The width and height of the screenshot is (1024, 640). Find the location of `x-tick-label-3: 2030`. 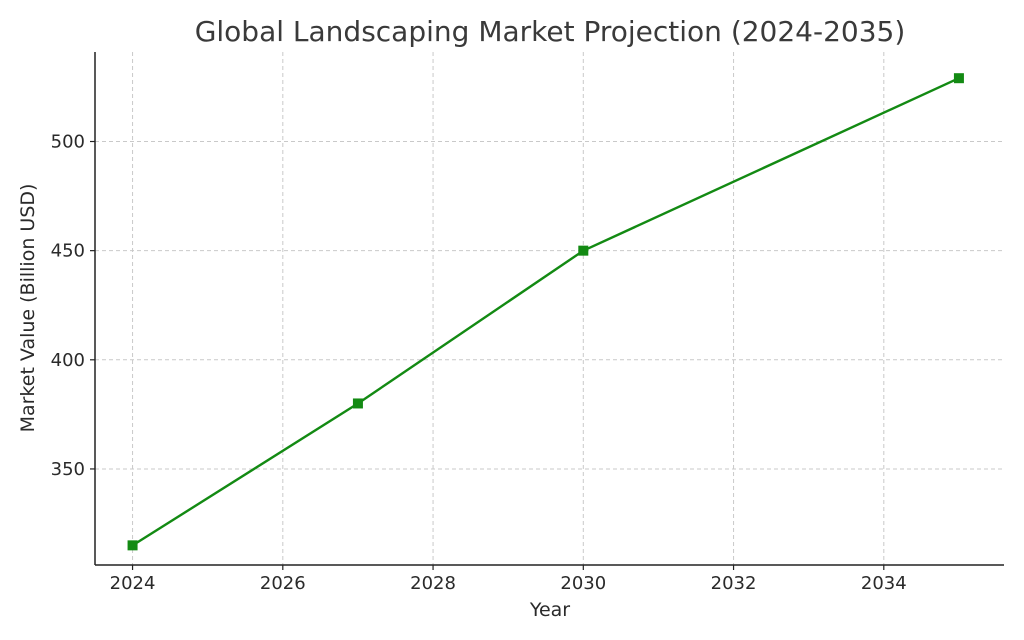

x-tick-label-3: 2030 is located at coordinates (583, 583).